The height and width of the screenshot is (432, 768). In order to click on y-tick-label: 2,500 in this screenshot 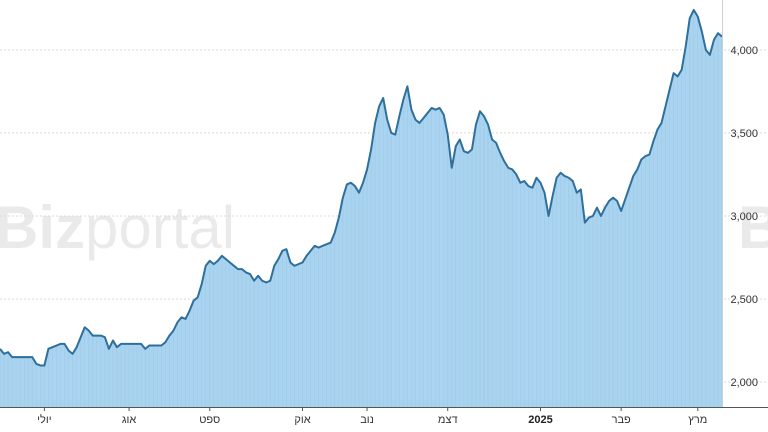, I will do `click(744, 300)`.